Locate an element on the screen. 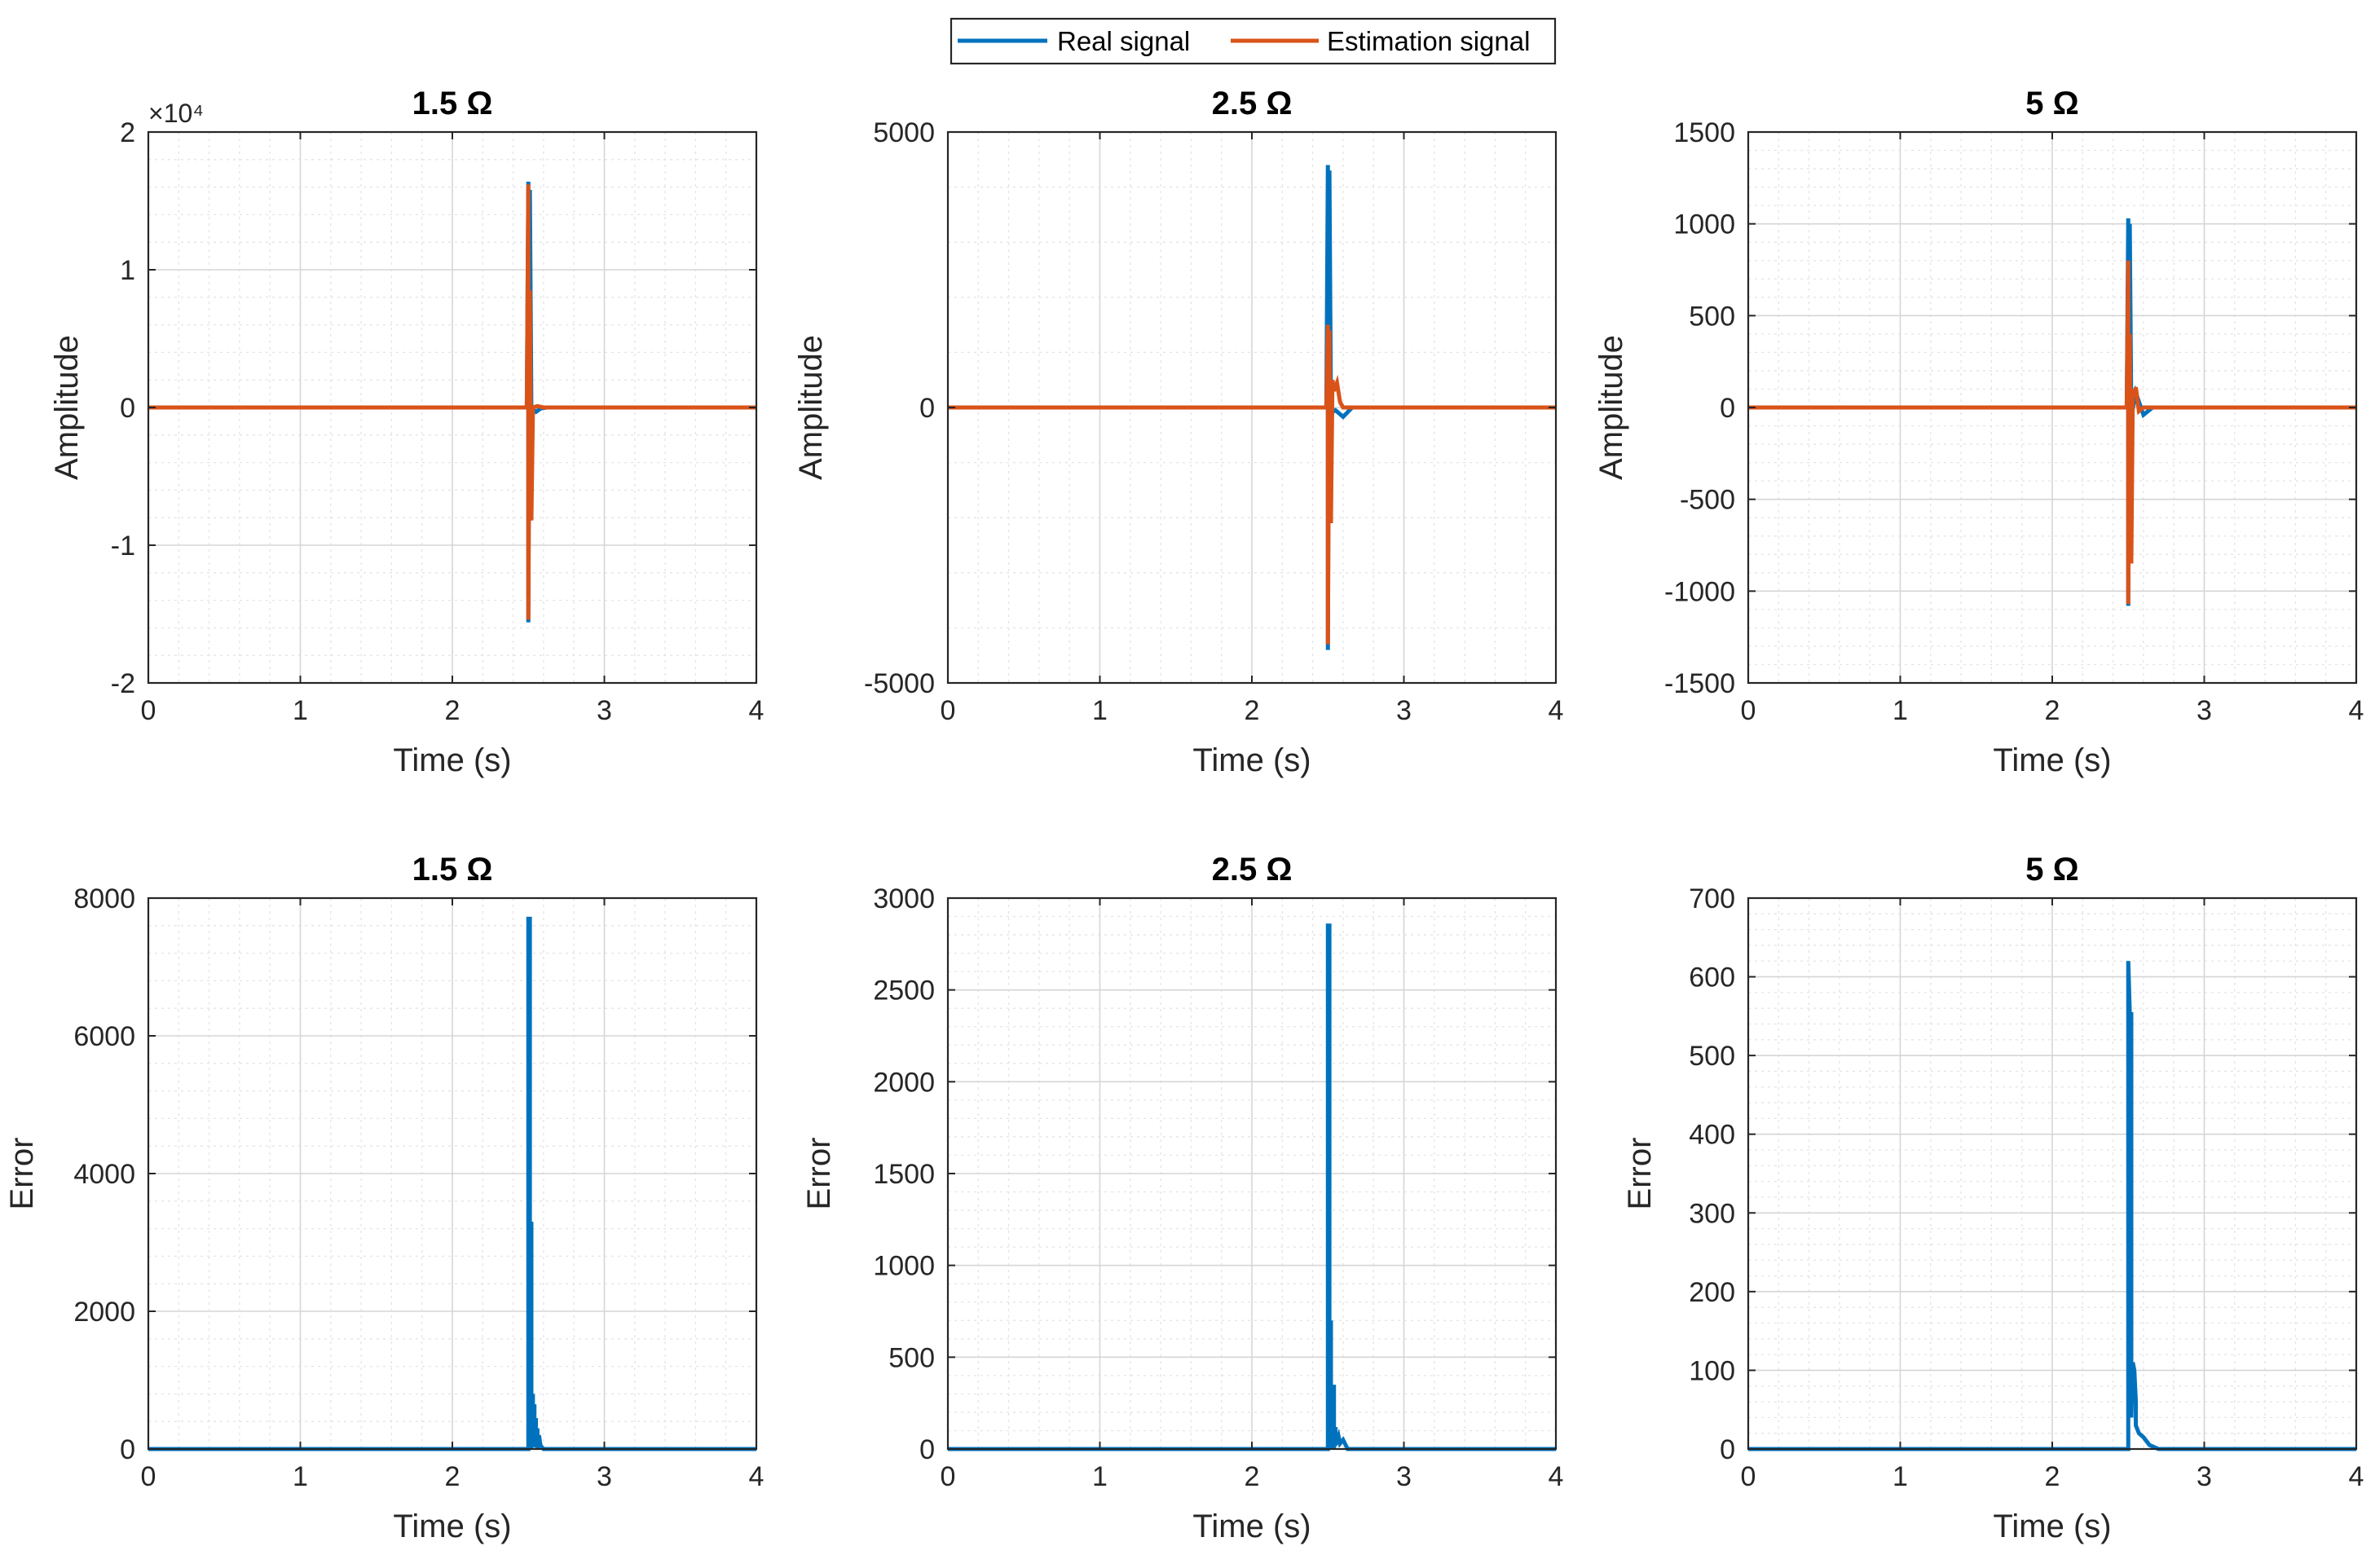 This screenshot has height=1568, width=2375. y-tick-label: 1 is located at coordinates (127, 270).